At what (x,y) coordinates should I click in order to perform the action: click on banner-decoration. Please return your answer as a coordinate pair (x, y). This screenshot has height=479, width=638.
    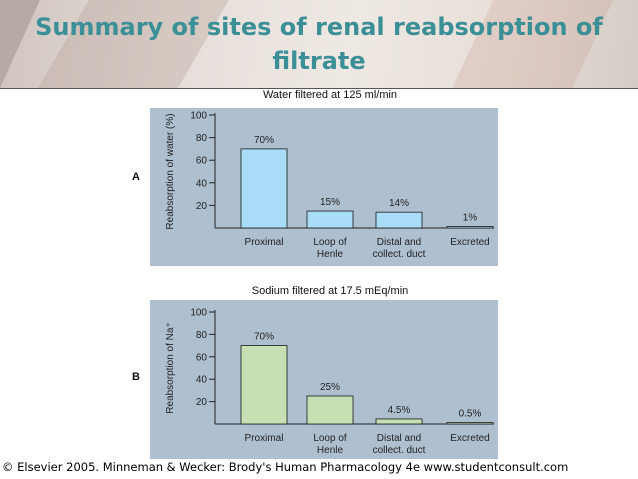
    Looking at the image, I should click on (20, 44).